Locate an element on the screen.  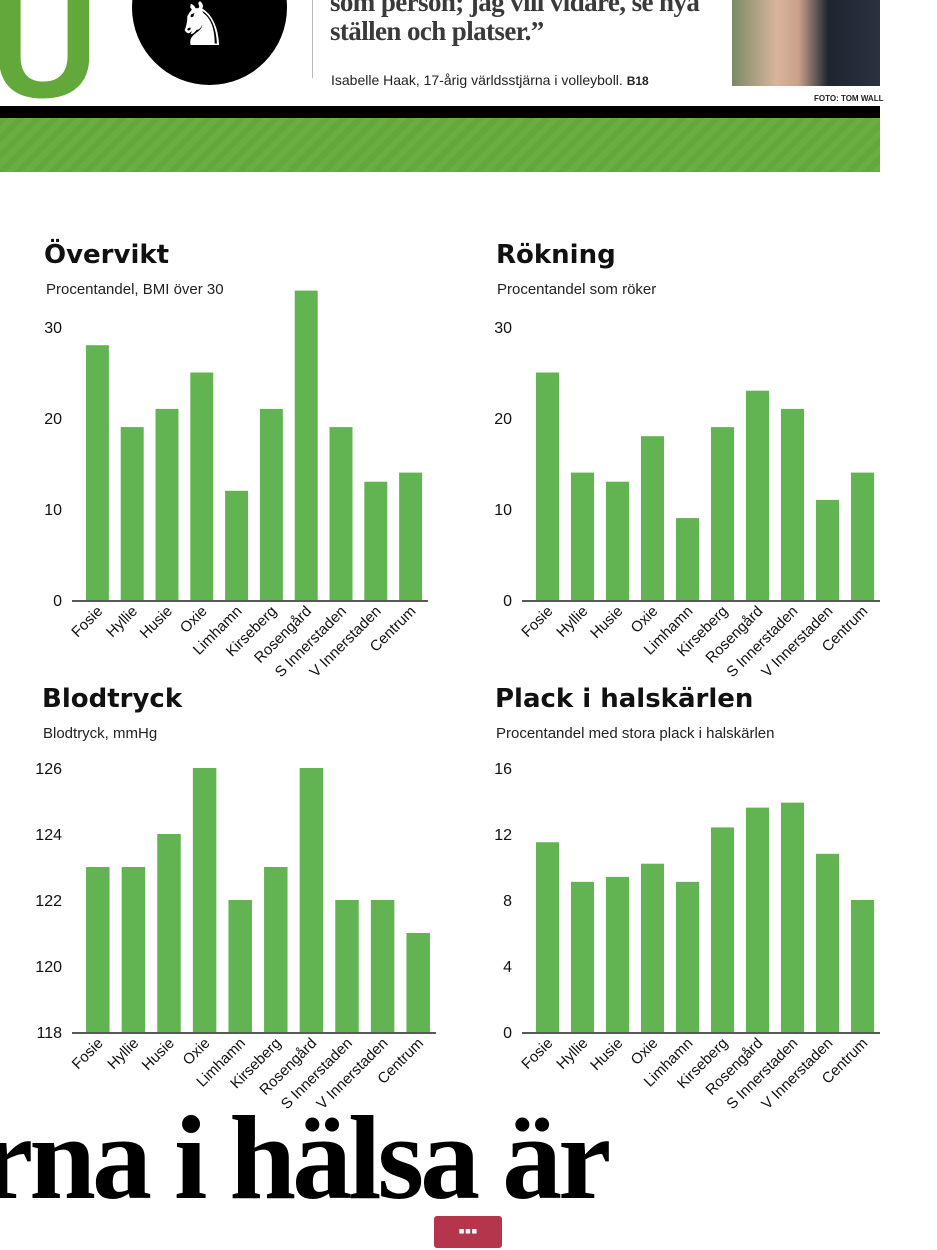
green-banner is located at coordinates (440, 145).